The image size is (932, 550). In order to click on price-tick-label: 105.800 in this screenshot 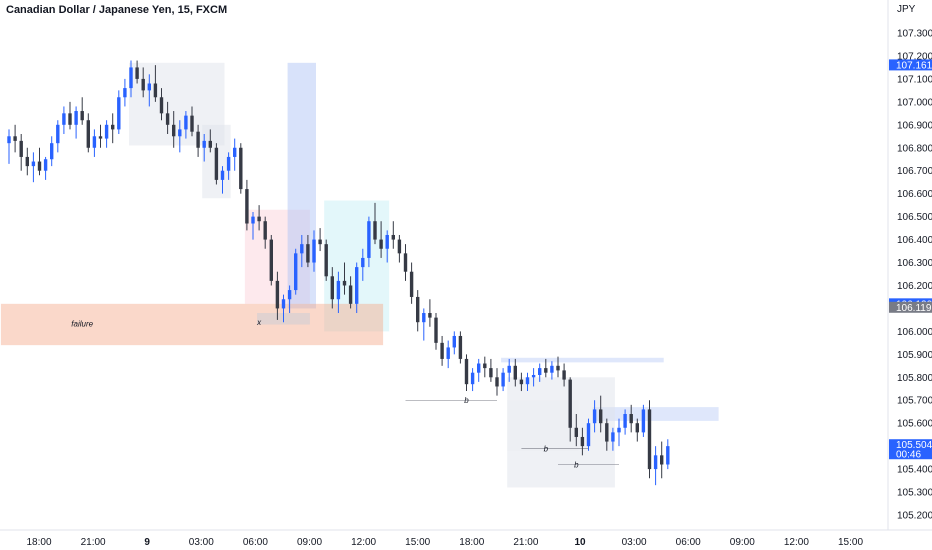, I will do `click(914, 378)`.